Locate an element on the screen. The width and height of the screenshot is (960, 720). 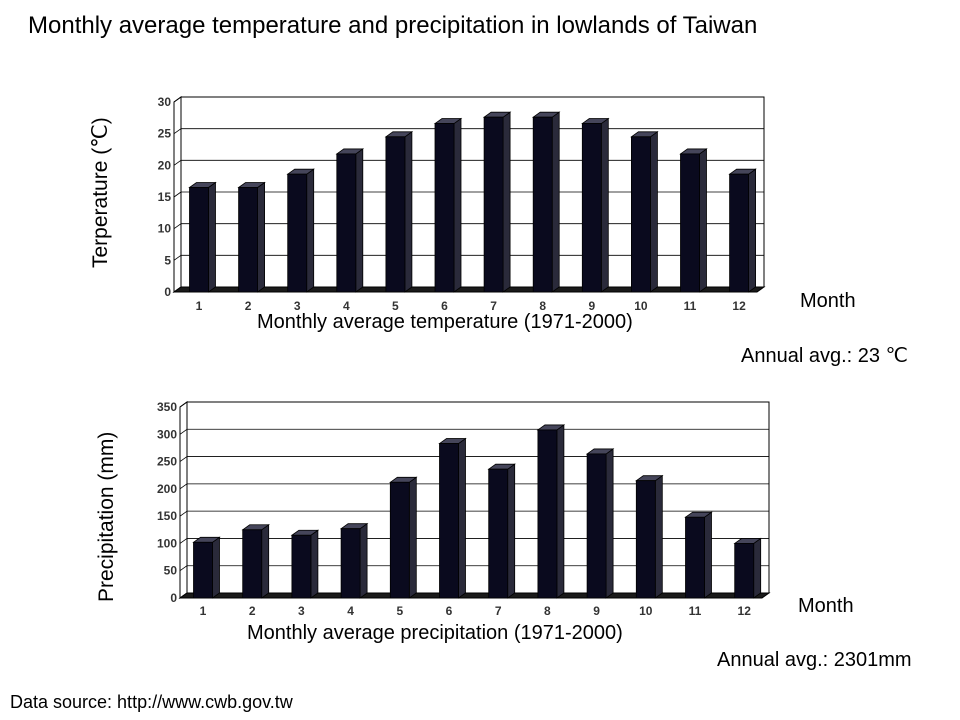
data-source: Data source: http://www.cwb.gov.tw is located at coordinates (151, 702).